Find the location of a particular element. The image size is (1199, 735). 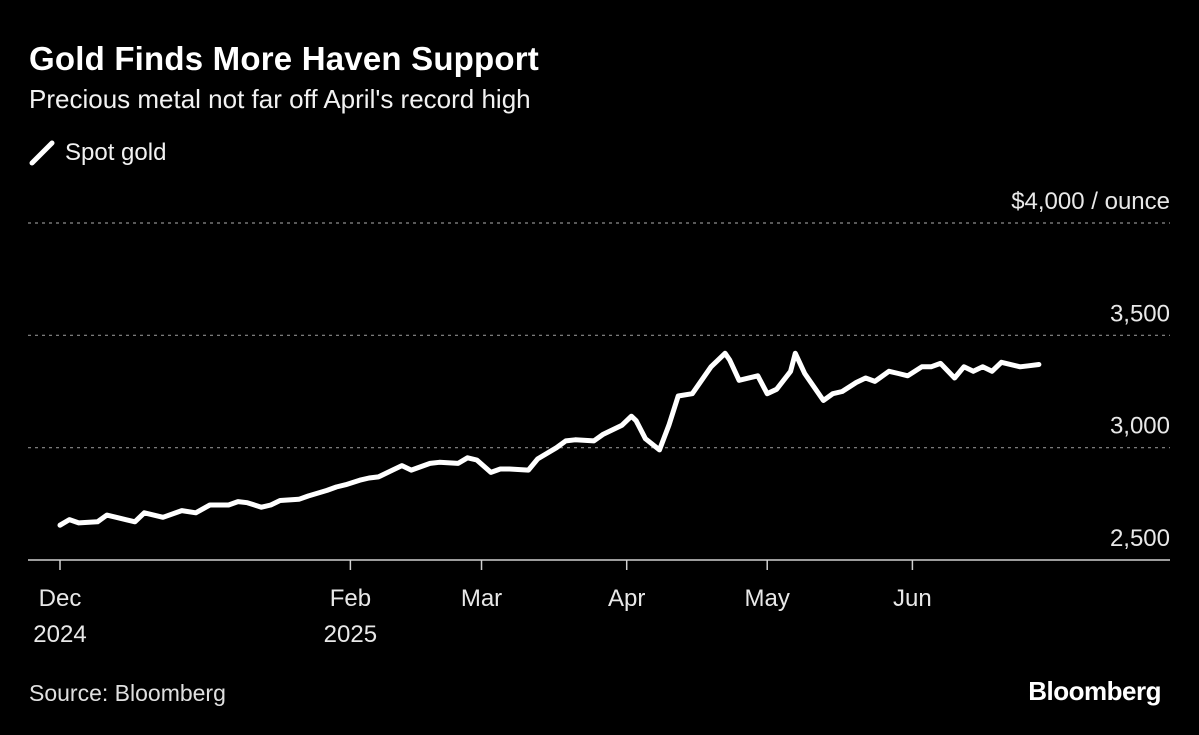

legend: Spot gold is located at coordinates (97, 153).